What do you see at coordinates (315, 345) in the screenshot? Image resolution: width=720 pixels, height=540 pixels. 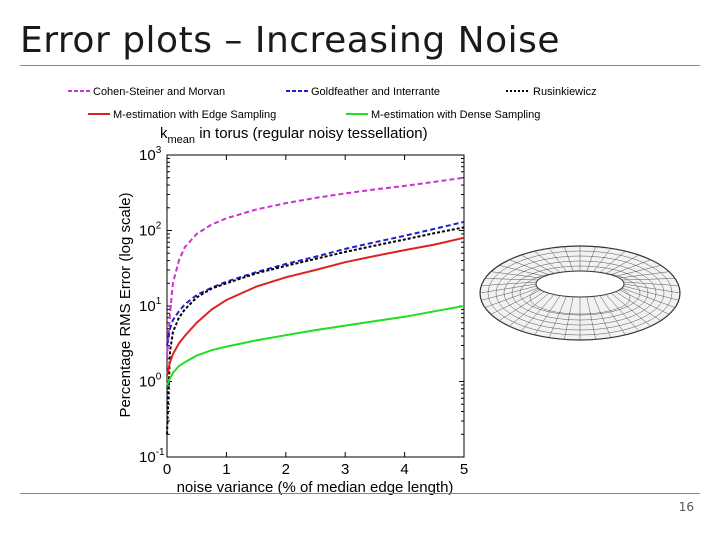 I see `series-line-m-estimation-with-dense-sampling` at bounding box center [315, 345].